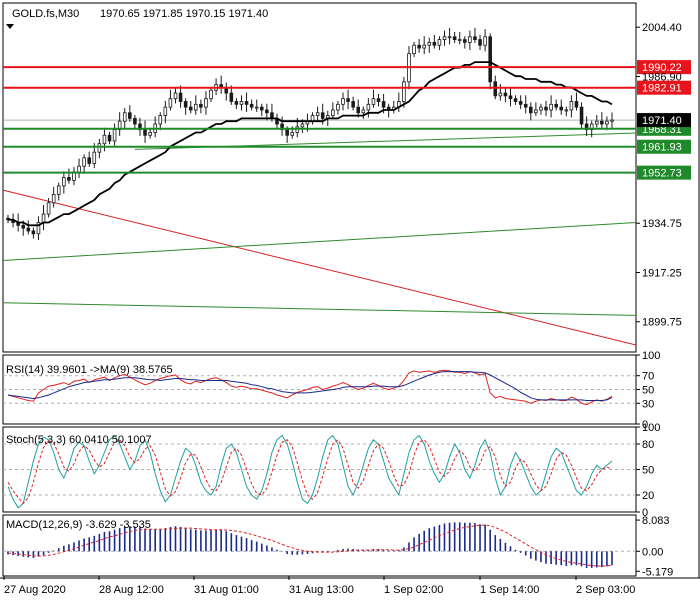 The width and height of the screenshot is (700, 600). Describe the element at coordinates (648, 471) in the screenshot. I see `stoch-axis-label: 50` at that location.